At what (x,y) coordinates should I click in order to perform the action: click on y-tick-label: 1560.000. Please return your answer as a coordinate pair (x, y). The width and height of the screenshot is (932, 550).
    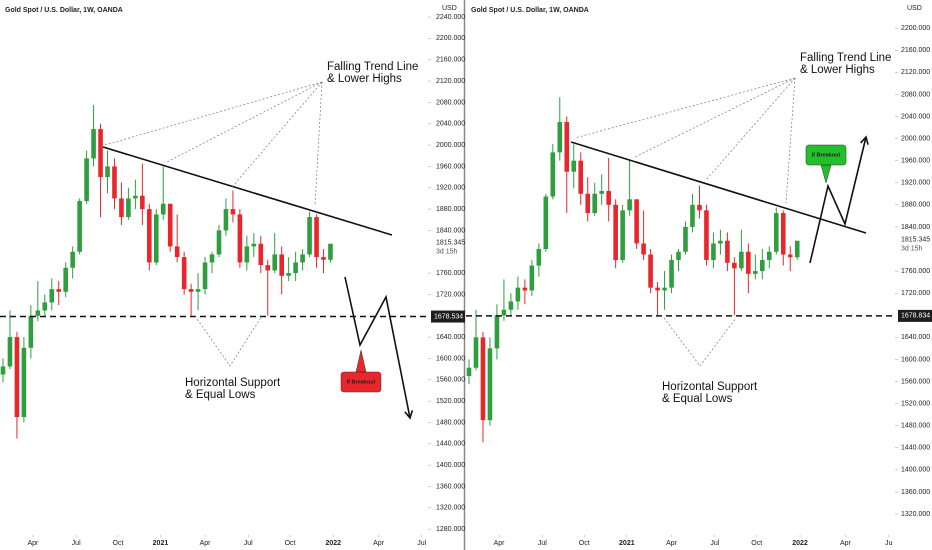
    Looking at the image, I should click on (915, 381).